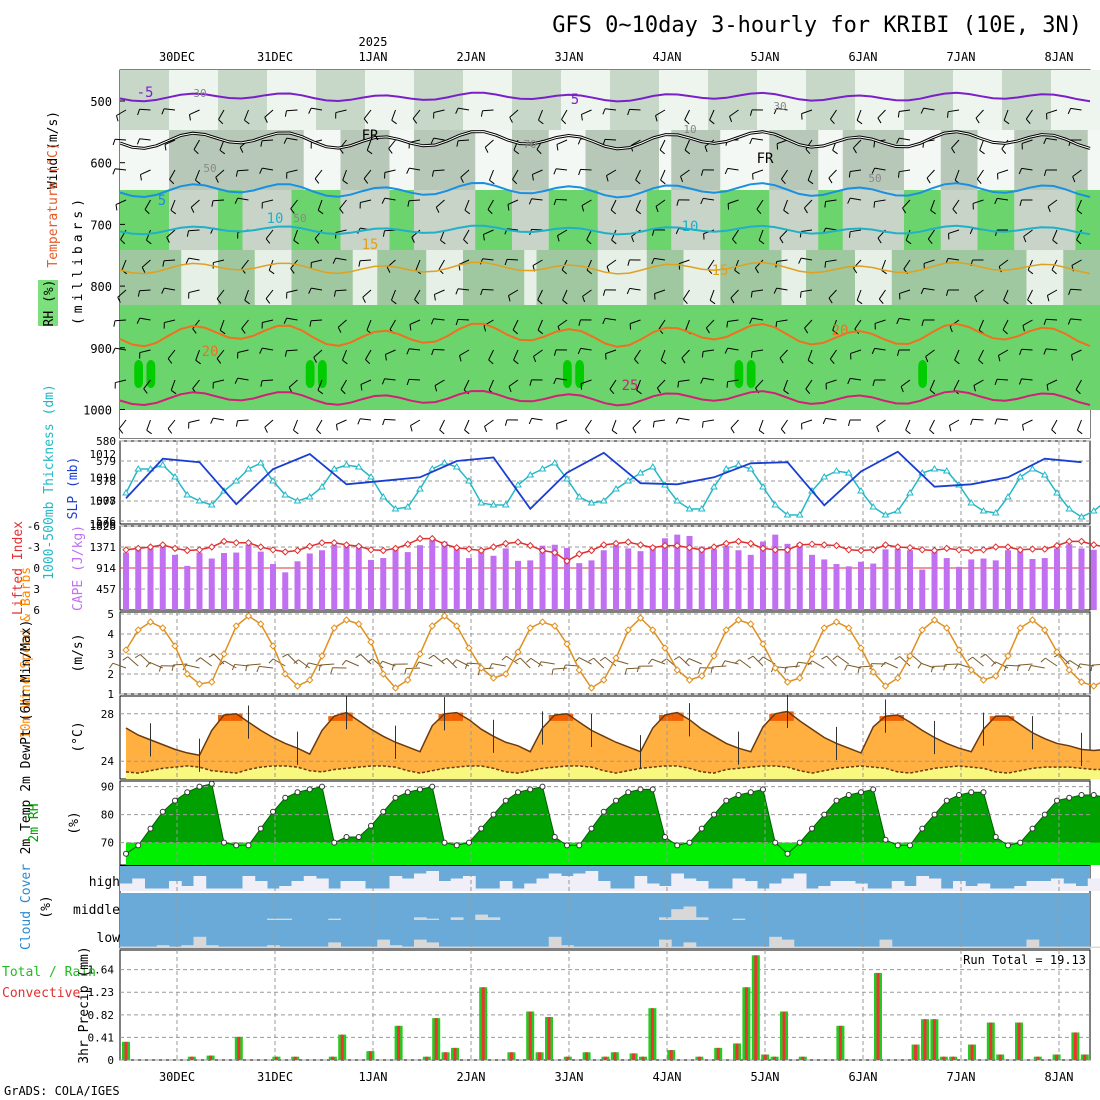 The image size is (1100, 1100). I want to click on bottom-date-label: 31DEC, so click(275, 1077).